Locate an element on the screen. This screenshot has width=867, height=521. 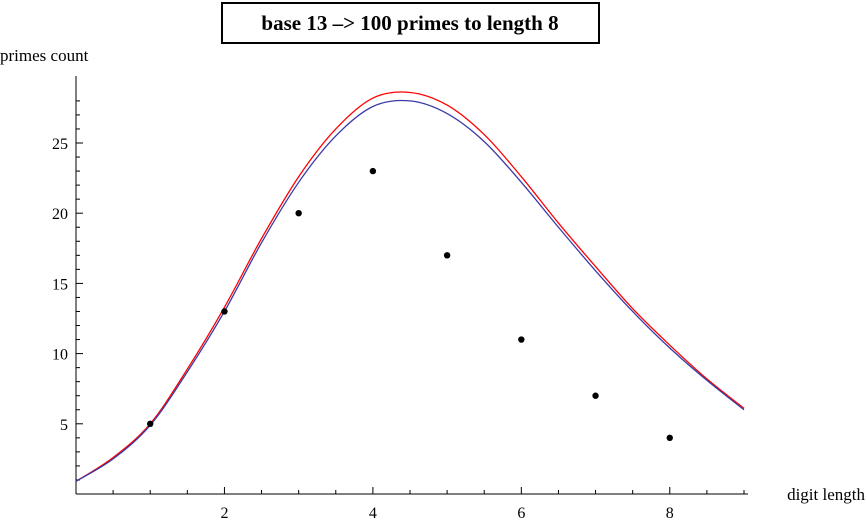
x-axis-label: digit length is located at coordinates (826, 494).